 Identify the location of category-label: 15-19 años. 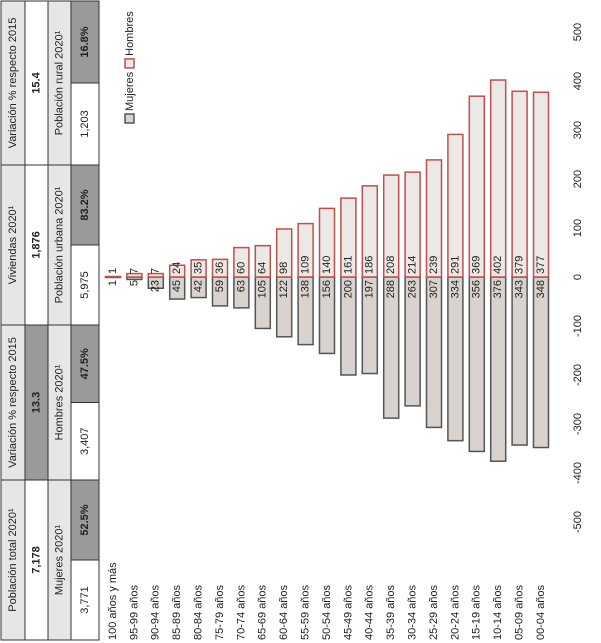
(477, 612).